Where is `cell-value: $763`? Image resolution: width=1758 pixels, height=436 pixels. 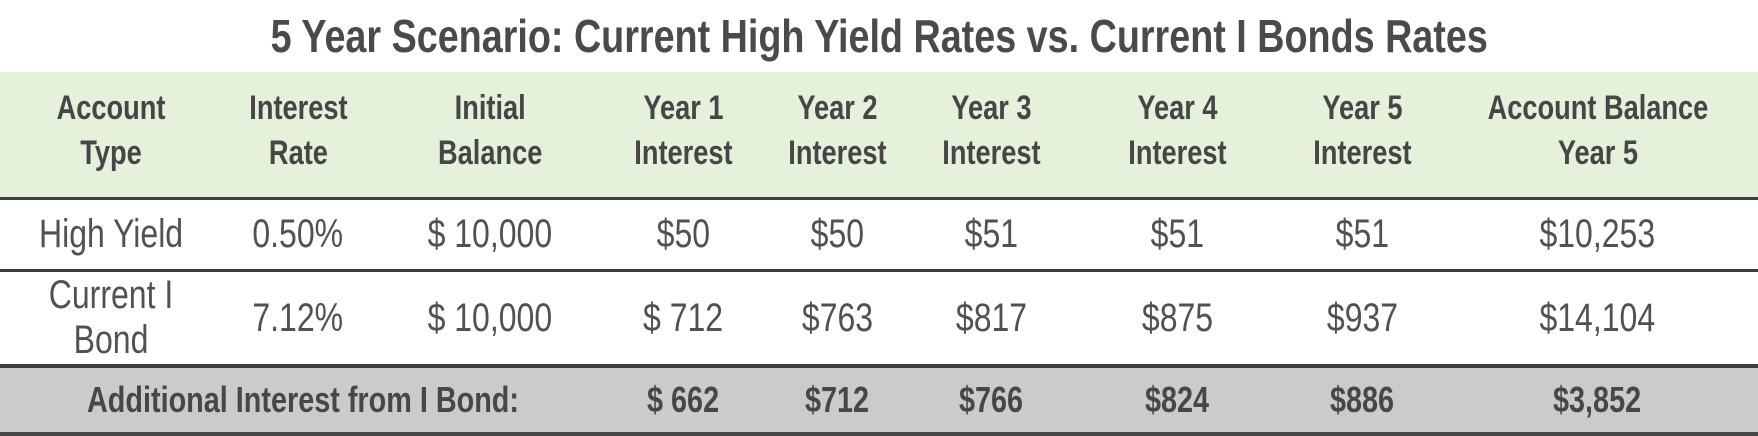 cell-value: $763 is located at coordinates (837, 317).